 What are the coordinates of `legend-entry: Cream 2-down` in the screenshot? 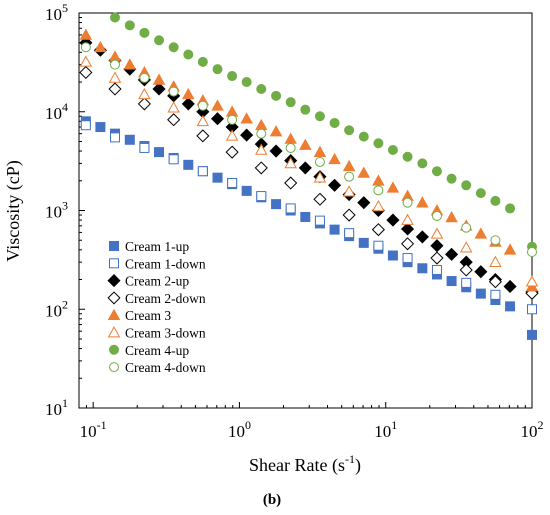 It's located at (156, 298).